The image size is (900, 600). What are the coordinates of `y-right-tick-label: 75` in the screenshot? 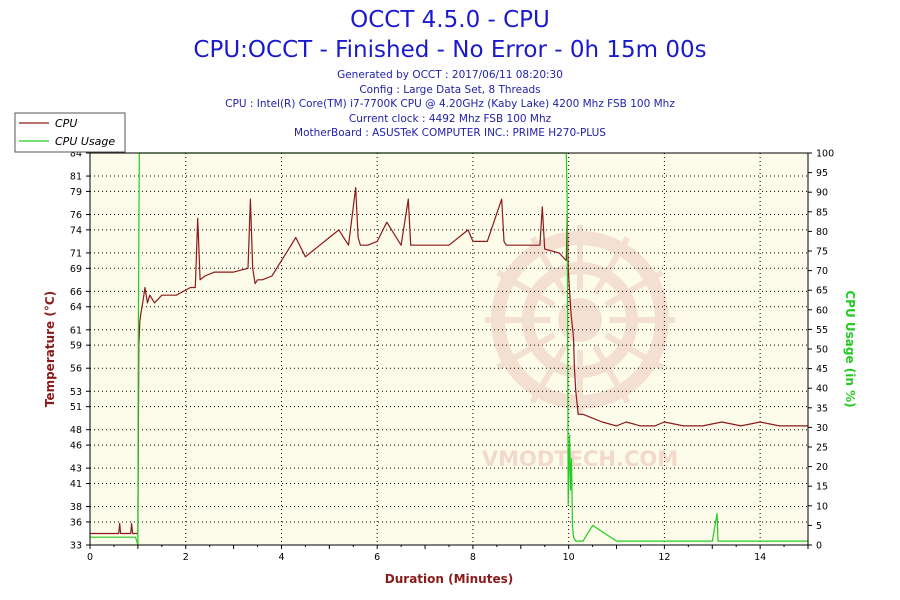 It's located at (822, 252).